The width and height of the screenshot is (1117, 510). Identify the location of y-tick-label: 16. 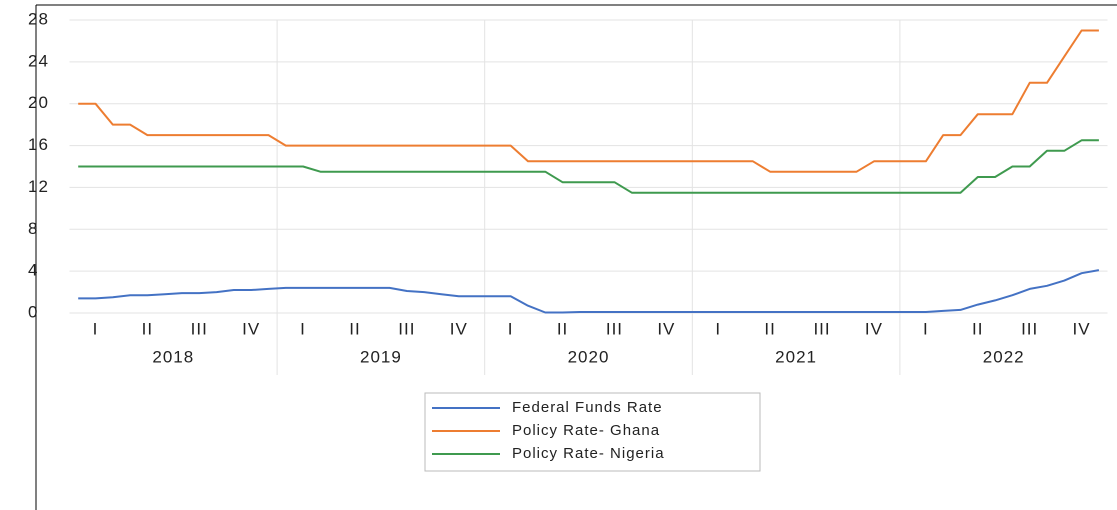
(38, 144).